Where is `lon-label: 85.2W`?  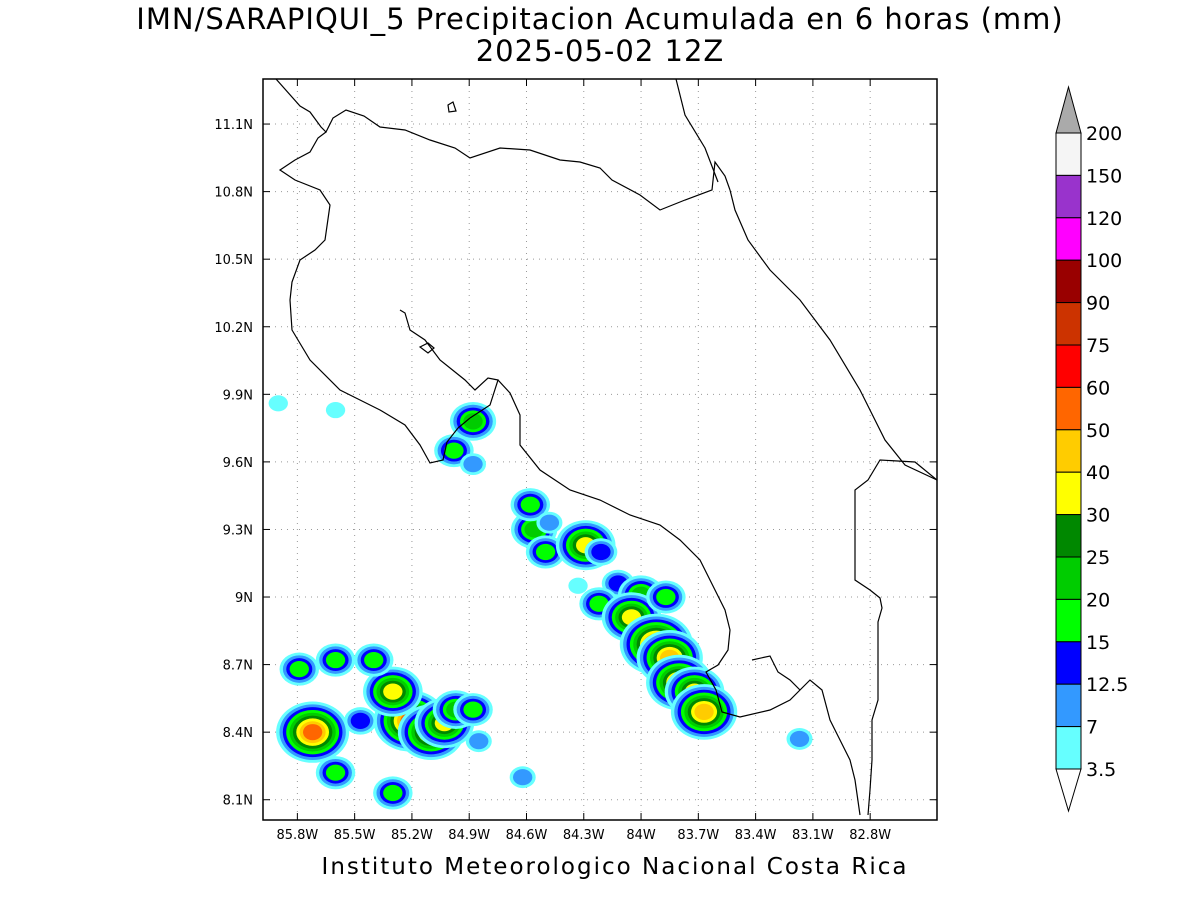
lon-label: 85.2W is located at coordinates (412, 835).